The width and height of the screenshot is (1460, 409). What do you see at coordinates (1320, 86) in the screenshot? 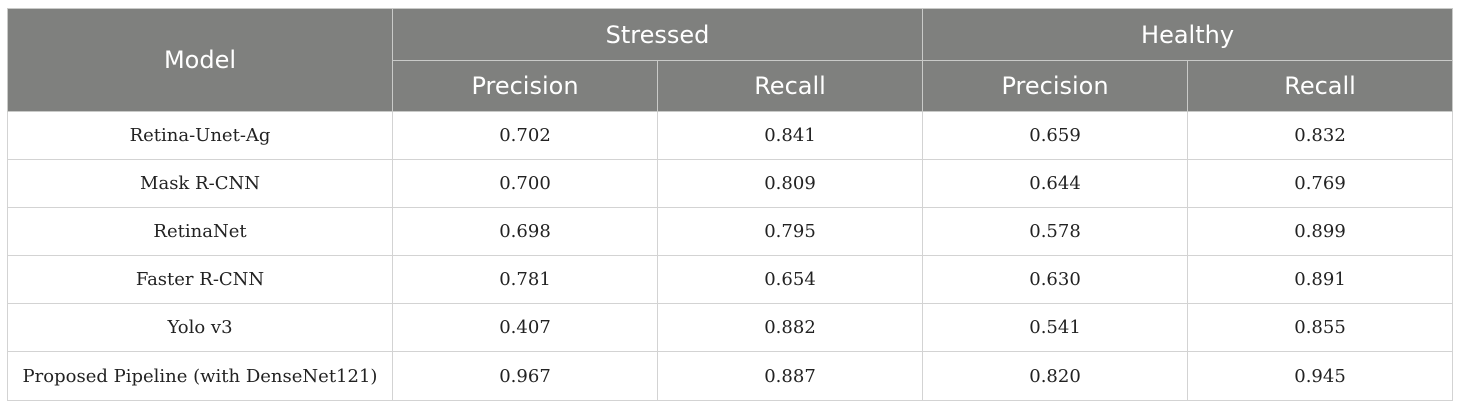
I see `healthy-recall-header: Recall` at bounding box center [1320, 86].